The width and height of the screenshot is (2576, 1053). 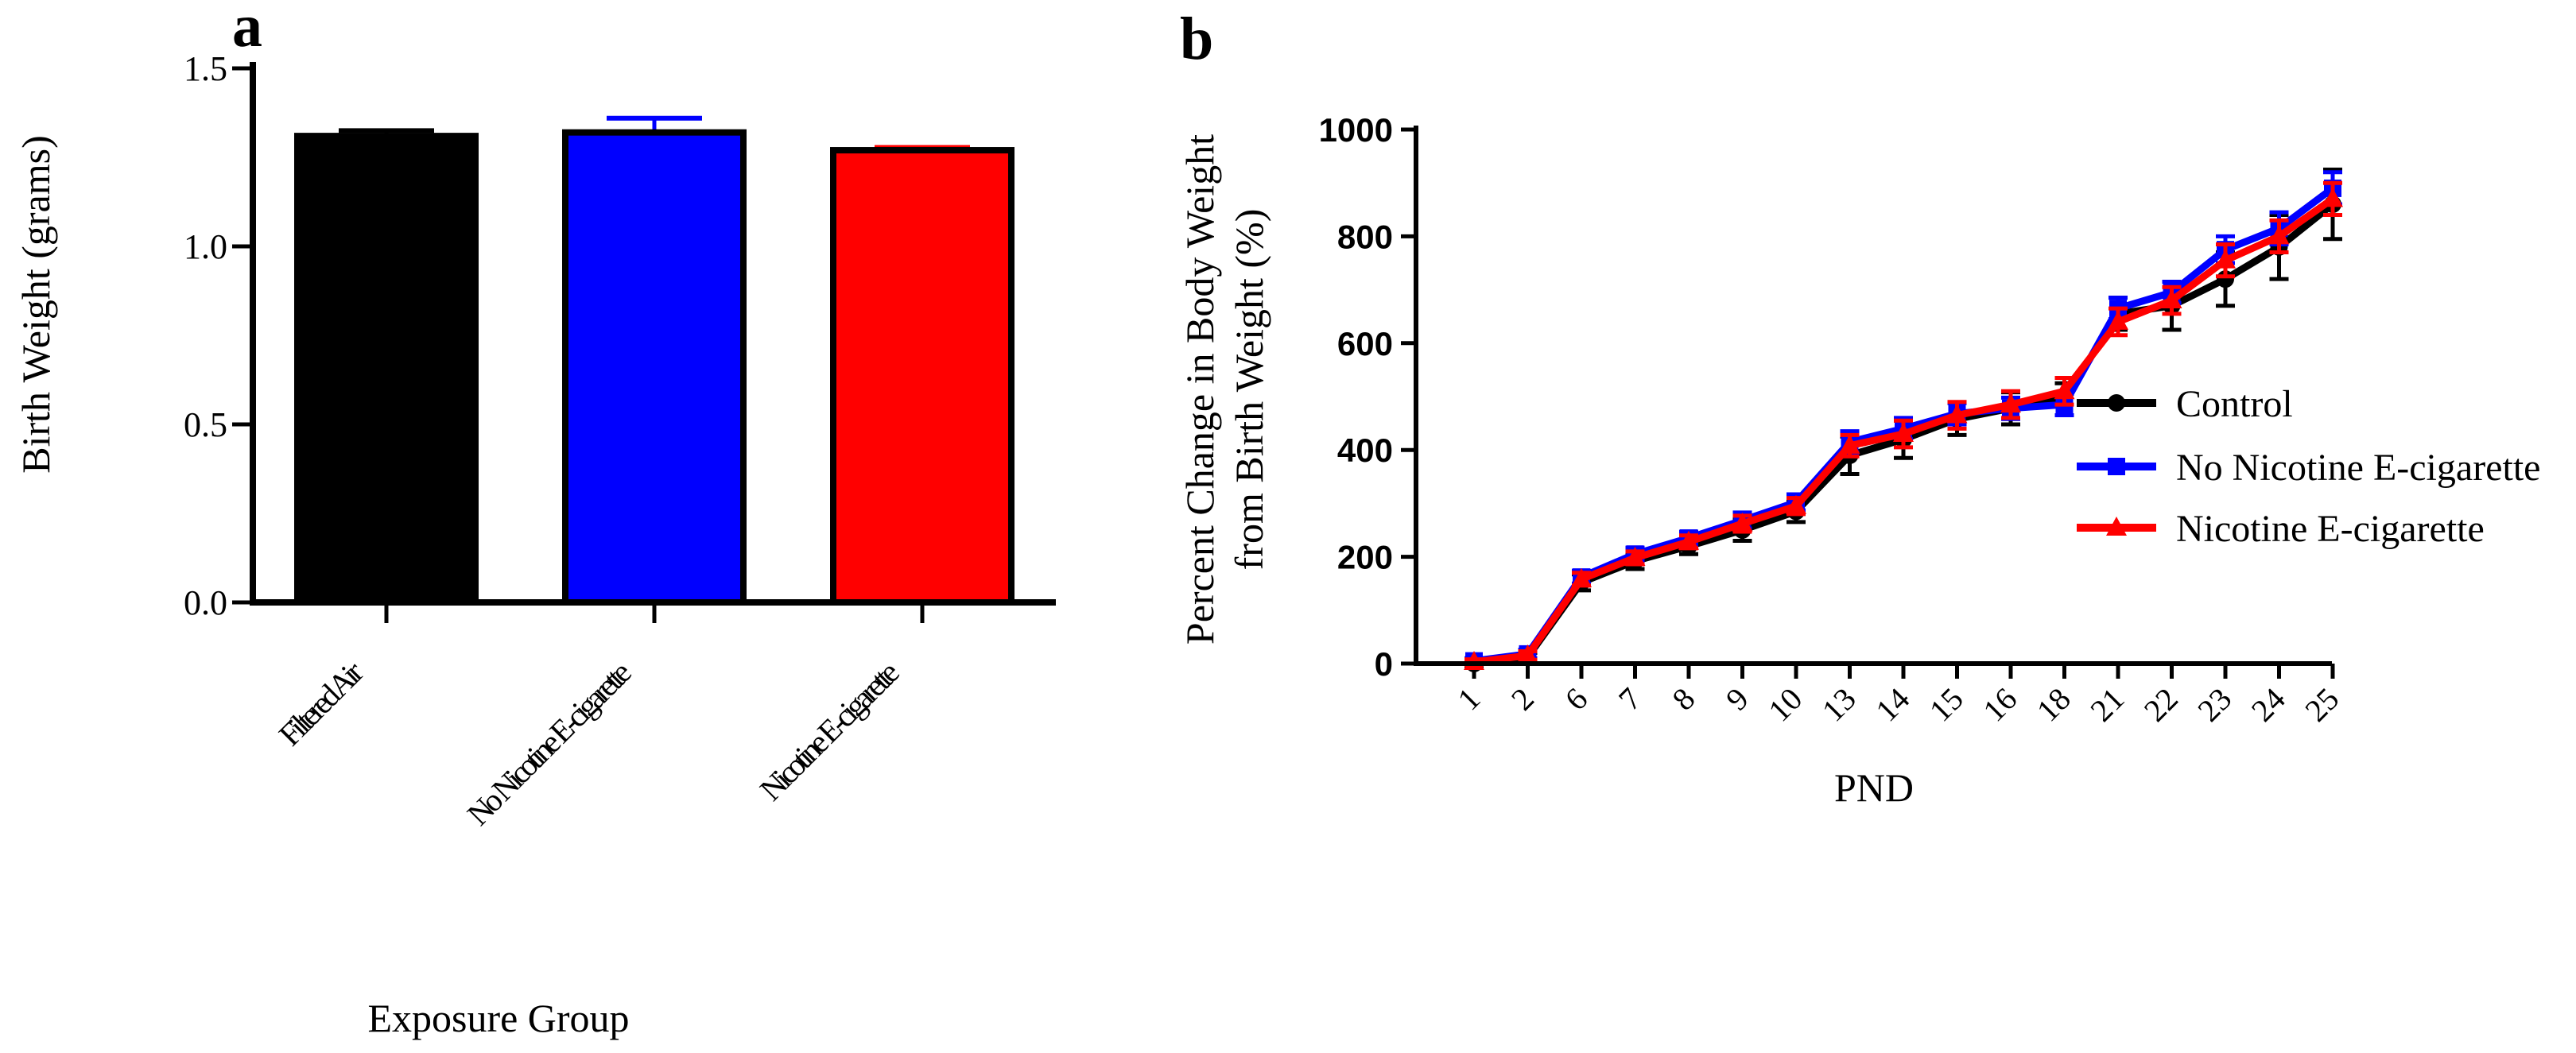 I want to click on panel-b-y-tick-label: 600, so click(x=1365, y=343).